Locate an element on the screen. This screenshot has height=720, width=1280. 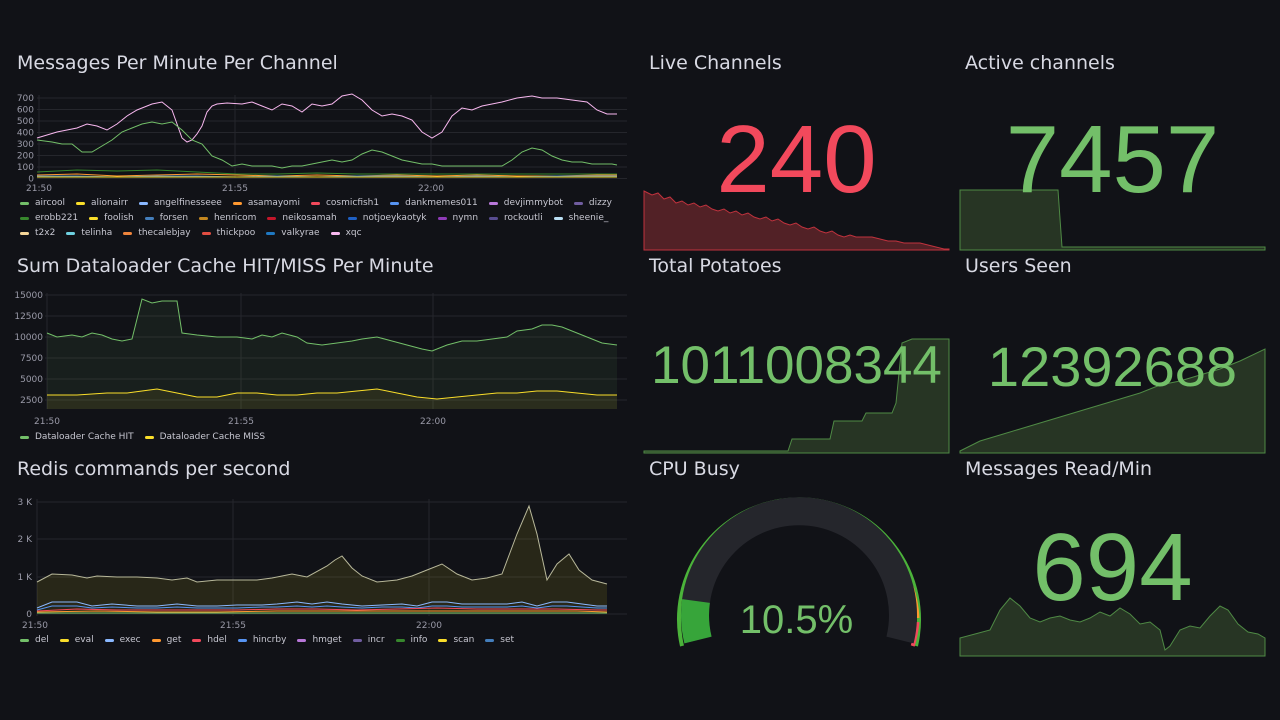
legend-item: dankmemes011 is located at coordinates (434, 203).